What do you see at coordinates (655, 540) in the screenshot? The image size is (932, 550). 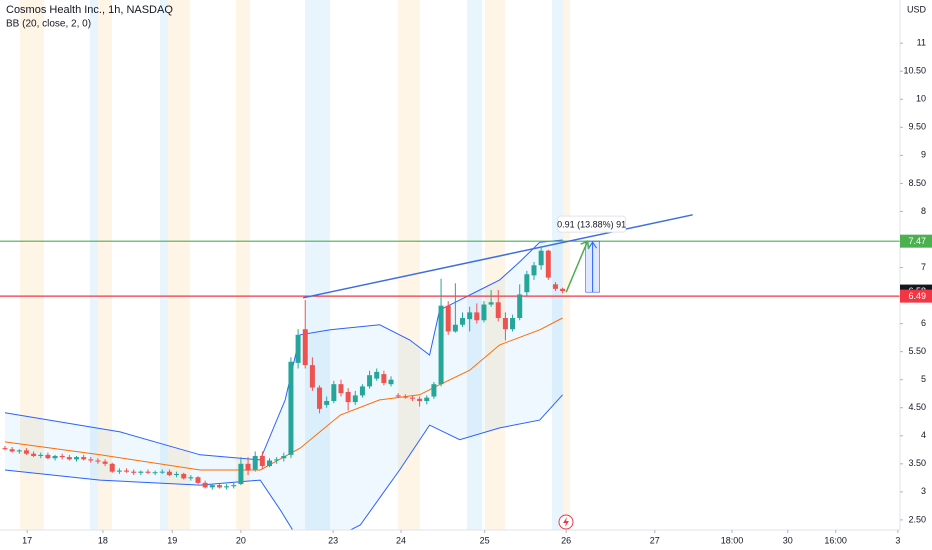 I see `x-tick-label: 27` at bounding box center [655, 540].